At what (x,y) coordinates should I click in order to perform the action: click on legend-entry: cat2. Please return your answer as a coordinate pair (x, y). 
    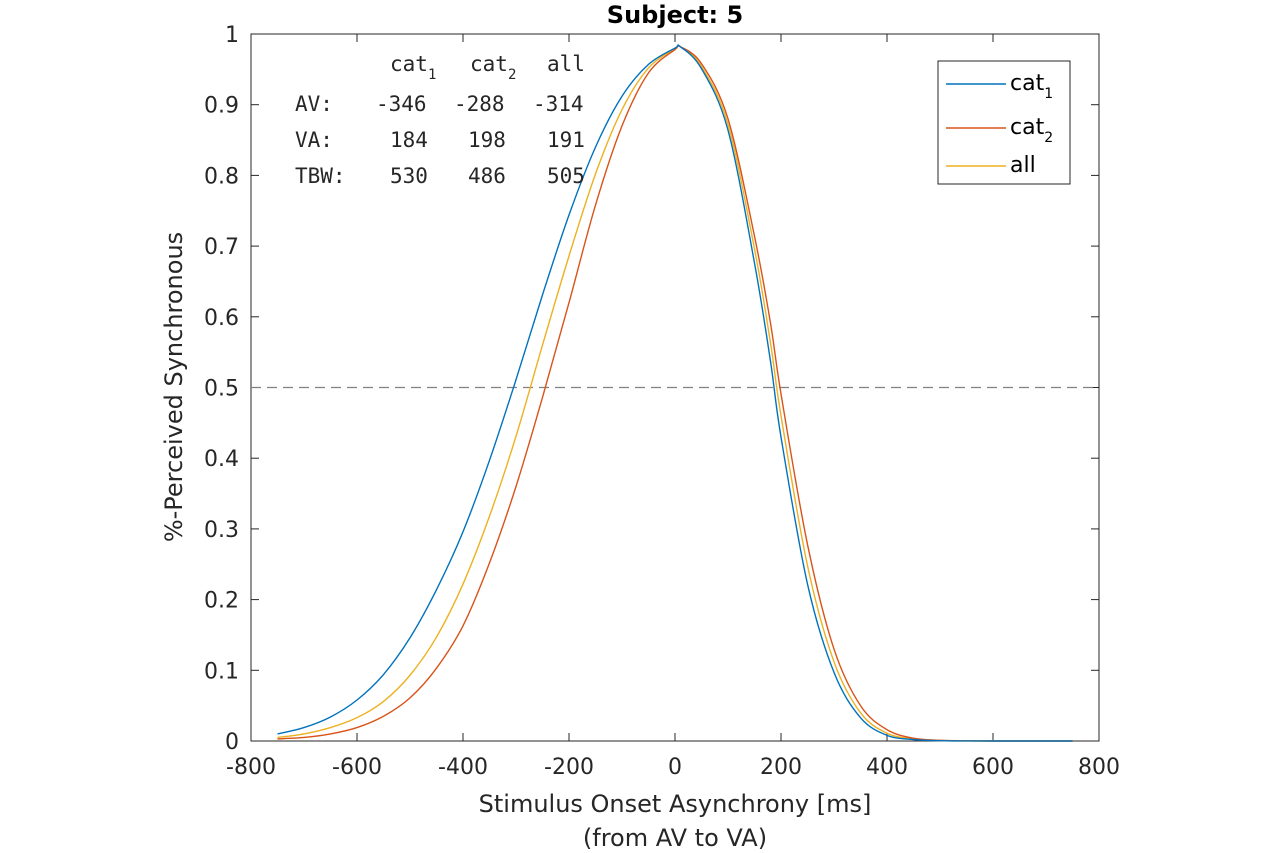
    Looking at the image, I should click on (1031, 130).